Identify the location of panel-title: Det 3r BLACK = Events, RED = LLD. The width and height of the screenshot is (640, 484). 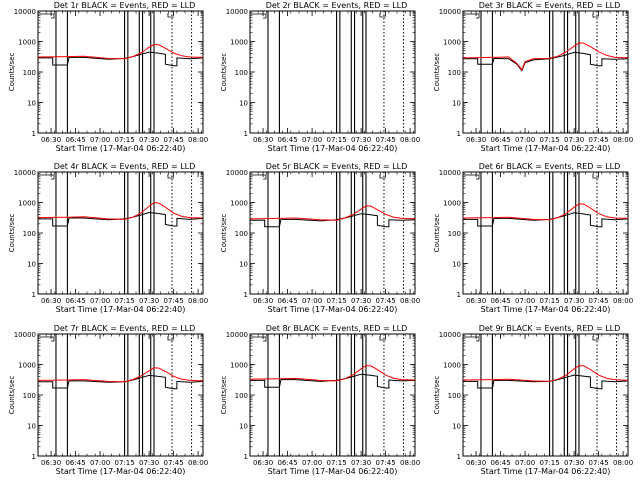
(550, 5).